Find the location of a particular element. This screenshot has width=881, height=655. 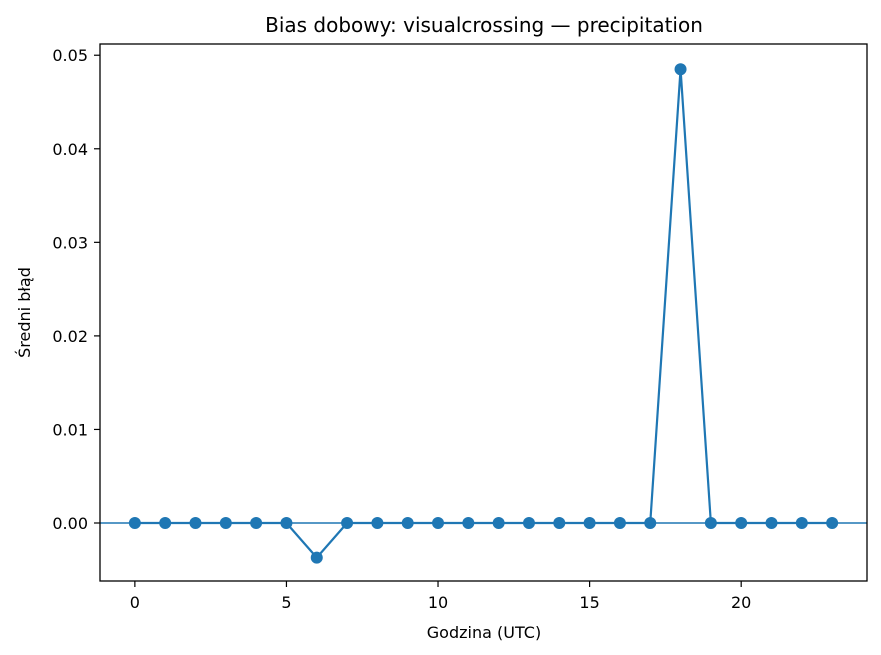

y-tick-label: 0.00 is located at coordinates (70, 523).